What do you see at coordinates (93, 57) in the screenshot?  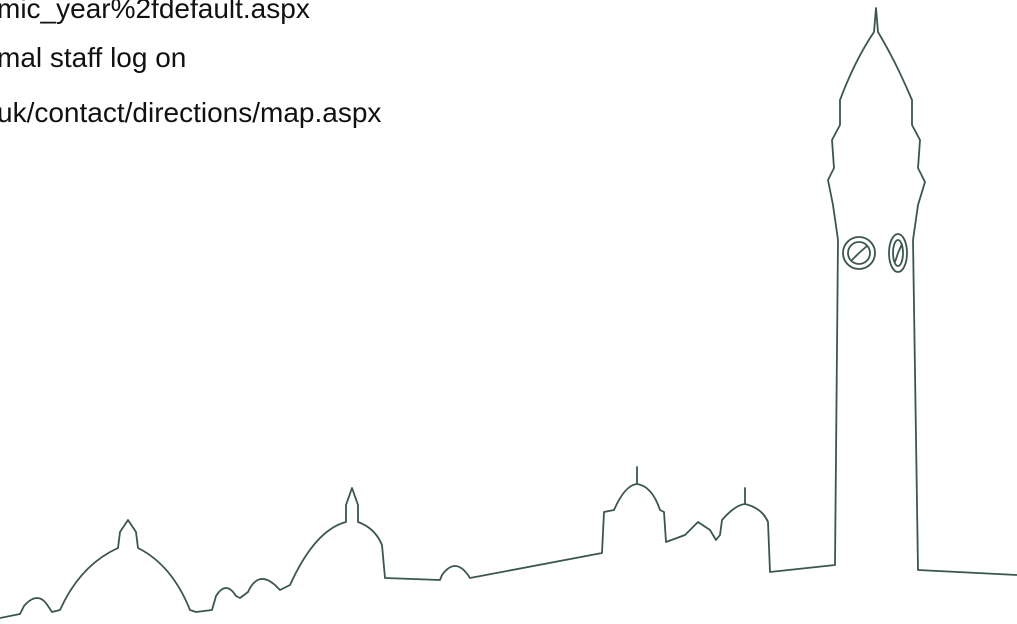 I see `text-line: mal staff log on` at bounding box center [93, 57].